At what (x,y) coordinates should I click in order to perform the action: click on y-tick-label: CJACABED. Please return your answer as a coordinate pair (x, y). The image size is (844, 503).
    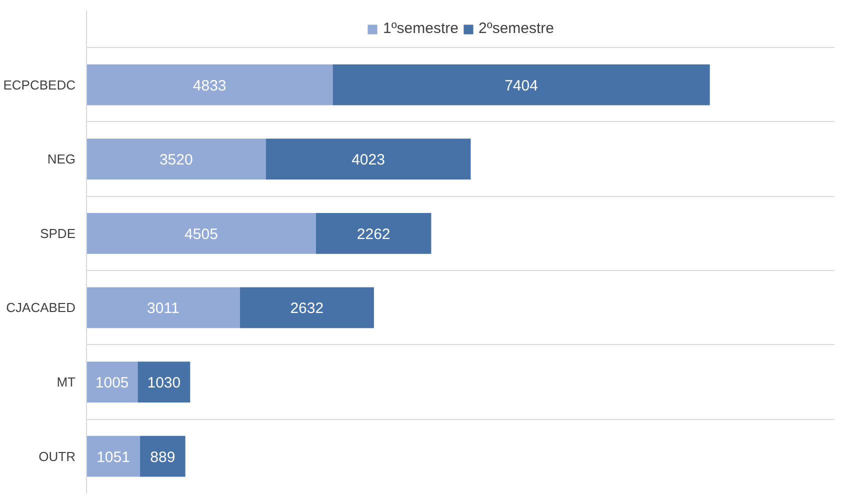
    Looking at the image, I should click on (41, 308).